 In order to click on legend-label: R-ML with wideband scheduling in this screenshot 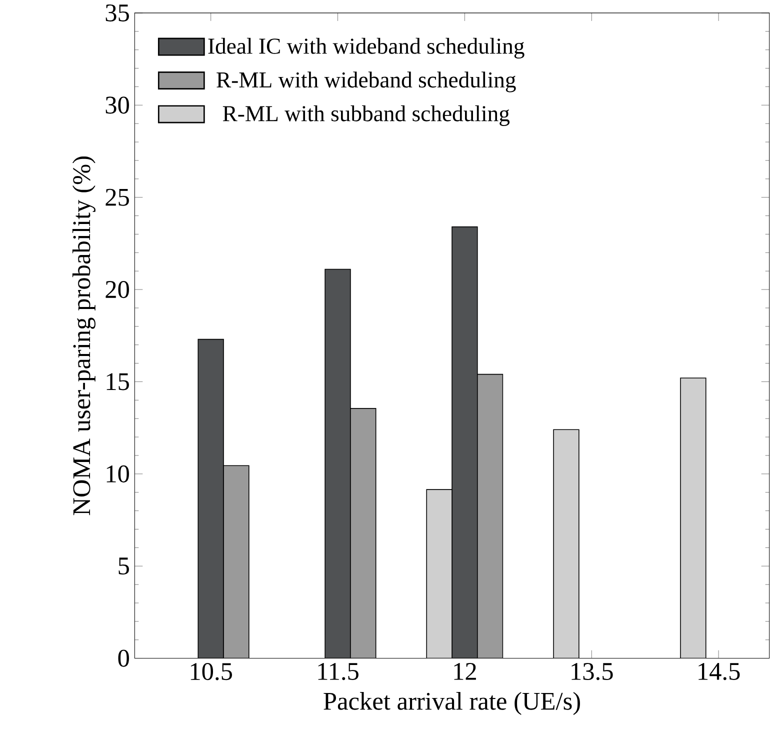, I will do `click(366, 81)`.